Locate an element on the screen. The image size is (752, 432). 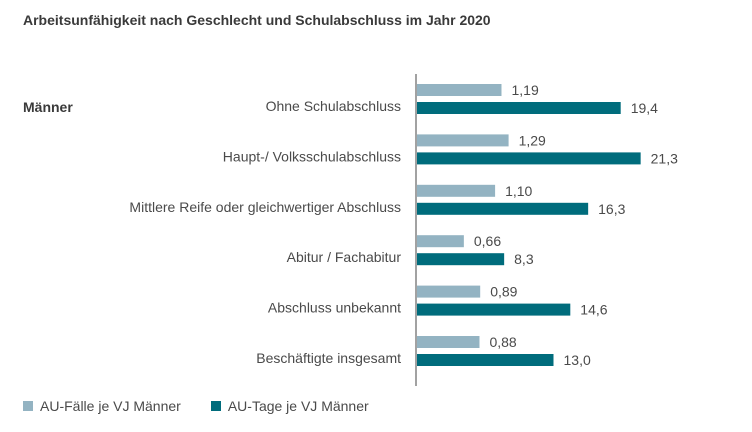
category-label: Abschluss unbekannt is located at coordinates (334, 308).